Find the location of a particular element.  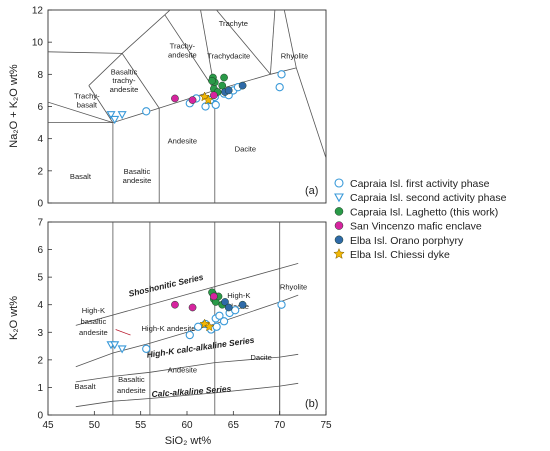

field-label: Trachydacite is located at coordinates (228, 55).